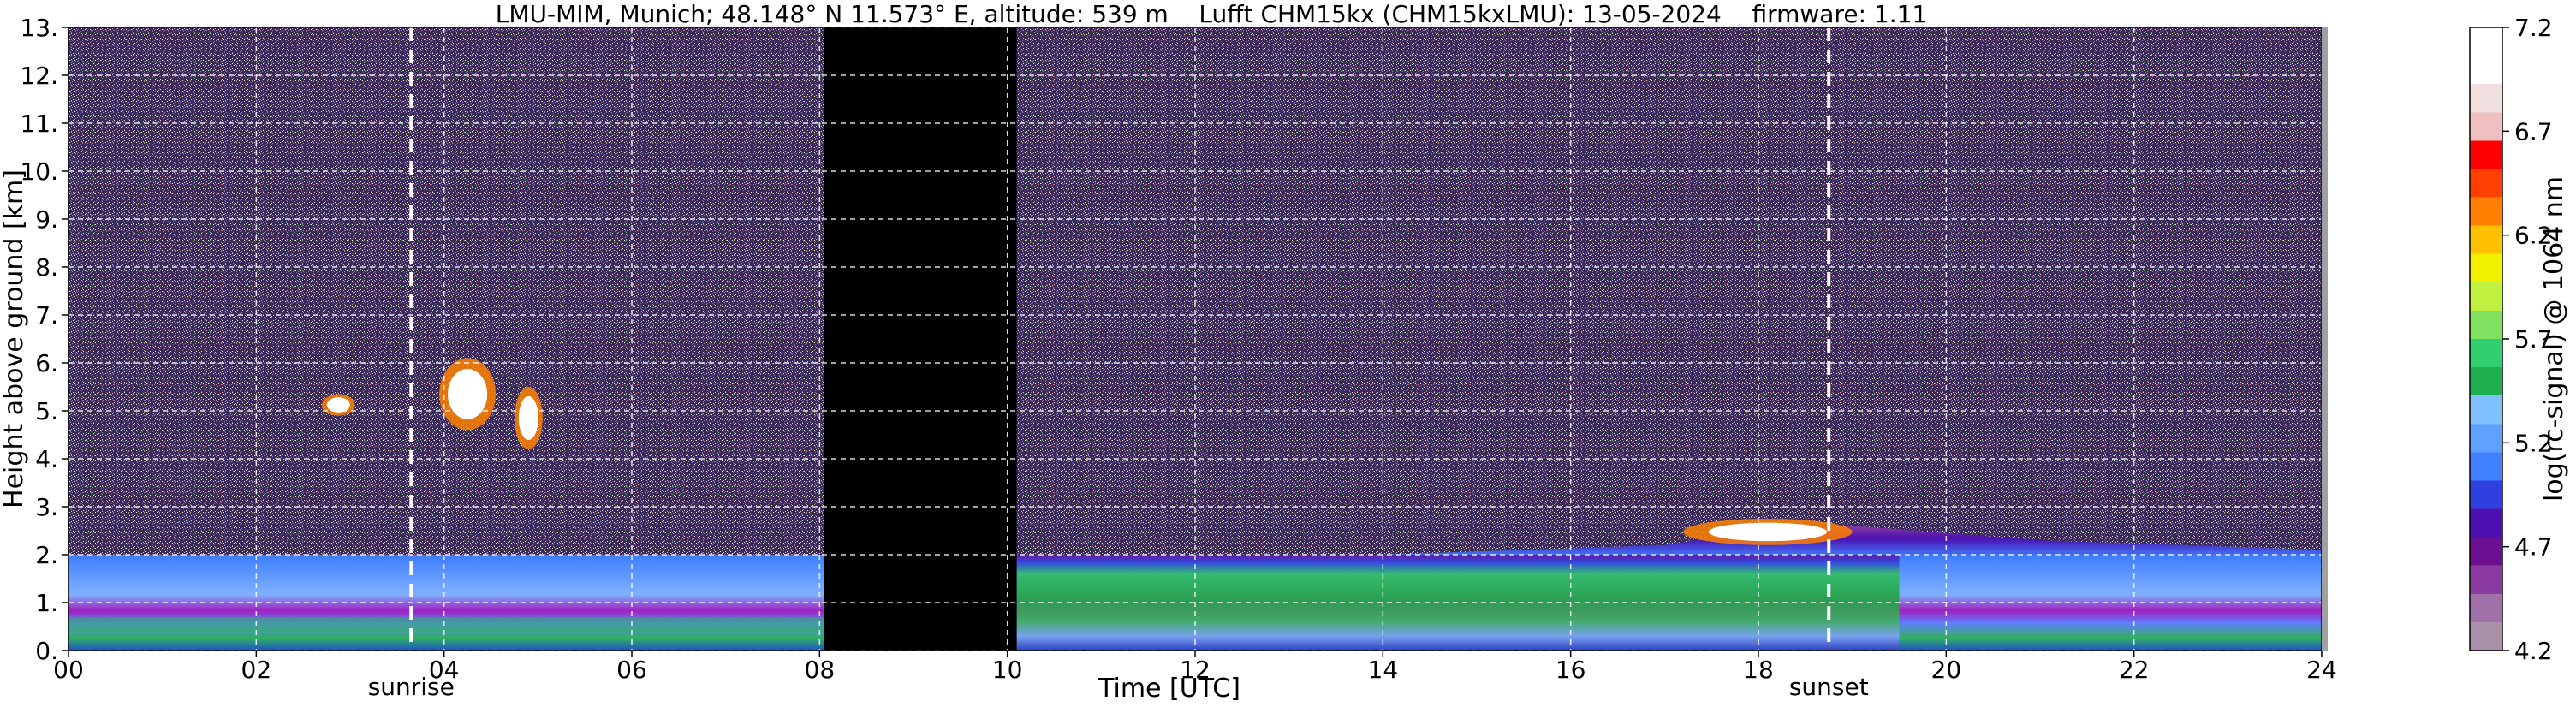  What do you see at coordinates (46, 507) in the screenshot?
I see `y-tick-label-3: 3.` at bounding box center [46, 507].